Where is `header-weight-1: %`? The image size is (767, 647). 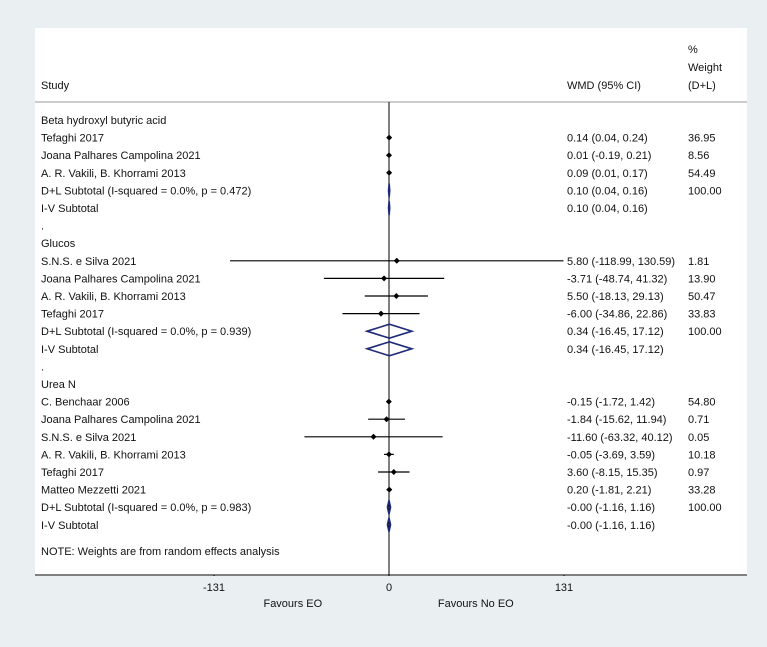
header-weight-1: % is located at coordinates (693, 50).